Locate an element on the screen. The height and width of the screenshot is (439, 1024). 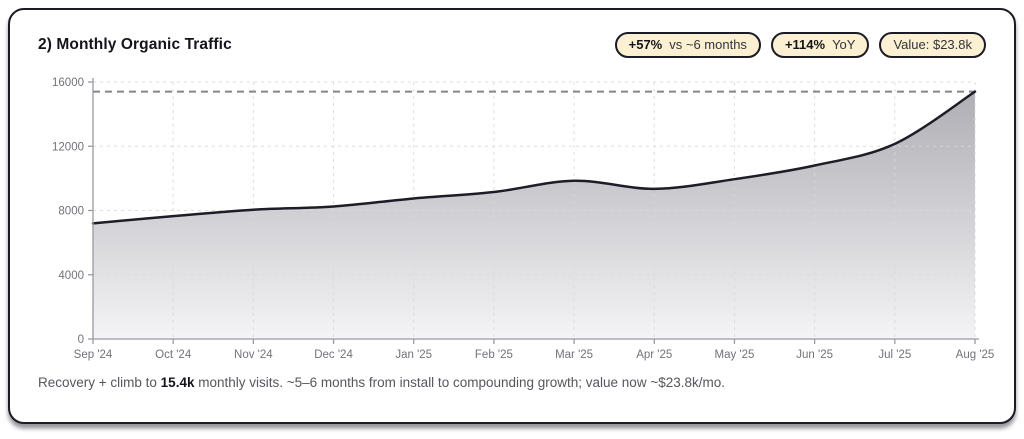
svg-text: Mar '25 is located at coordinates (574, 355).